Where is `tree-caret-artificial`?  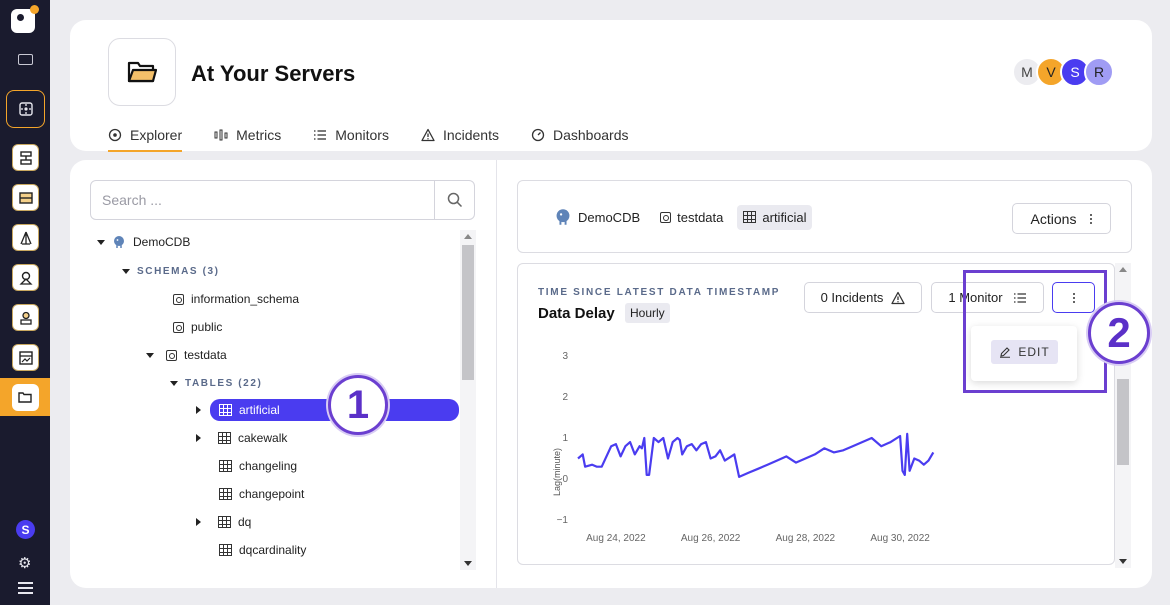 tree-caret-artificial is located at coordinates (198, 410).